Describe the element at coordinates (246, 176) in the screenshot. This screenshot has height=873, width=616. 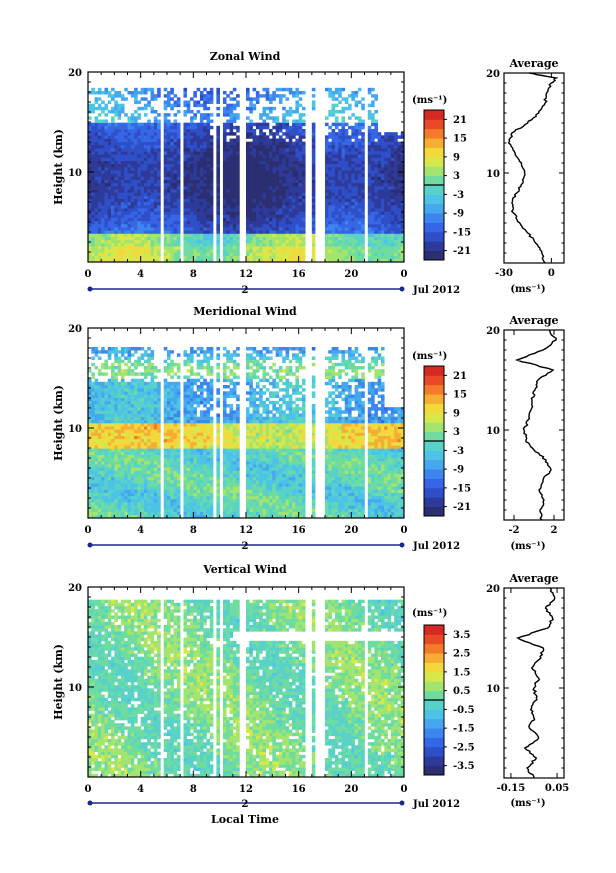
I see `x-ticks-zonal: 0 4 8 12 16 20 0` at that location.